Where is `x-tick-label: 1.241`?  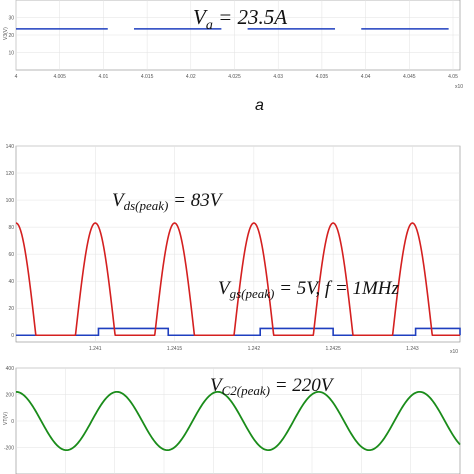
x-tick-label: 1.241 is located at coordinates (95, 349).